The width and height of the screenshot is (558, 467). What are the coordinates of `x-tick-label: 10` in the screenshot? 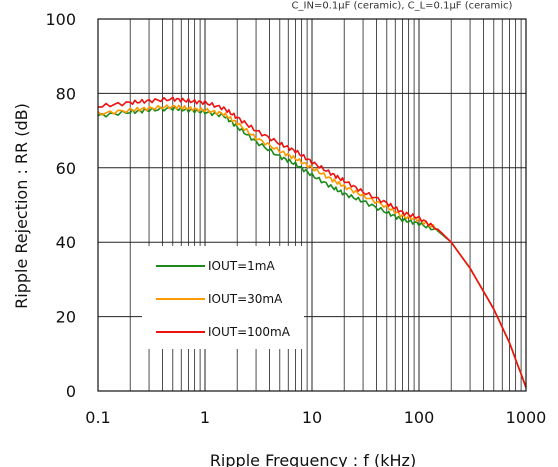 It's located at (312, 417).